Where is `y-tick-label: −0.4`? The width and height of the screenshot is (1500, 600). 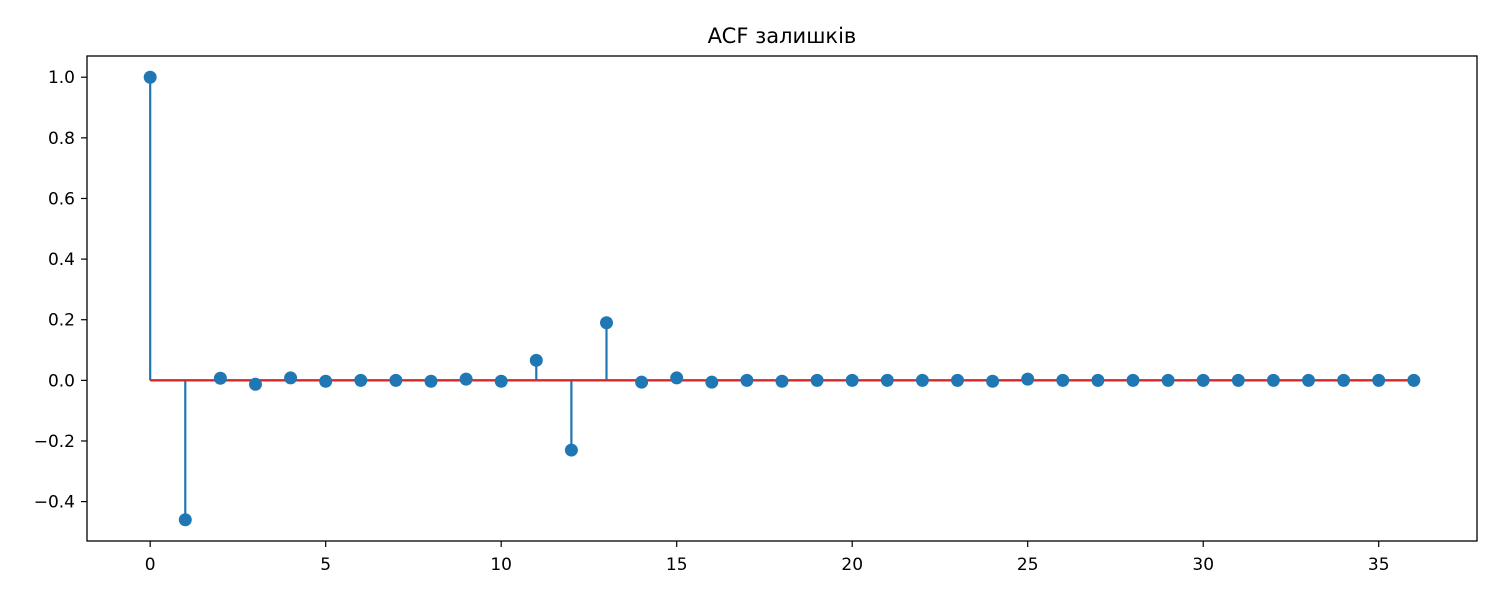 y-tick-label: −0.4 is located at coordinates (54, 503).